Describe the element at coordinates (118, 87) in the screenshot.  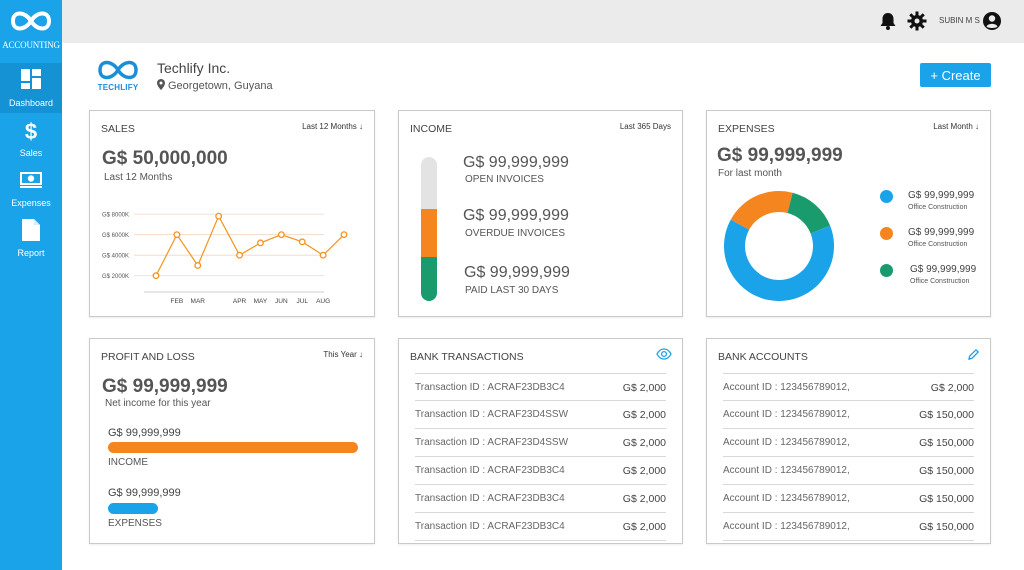
I see `company-logo-text: TECHLIFY` at that location.